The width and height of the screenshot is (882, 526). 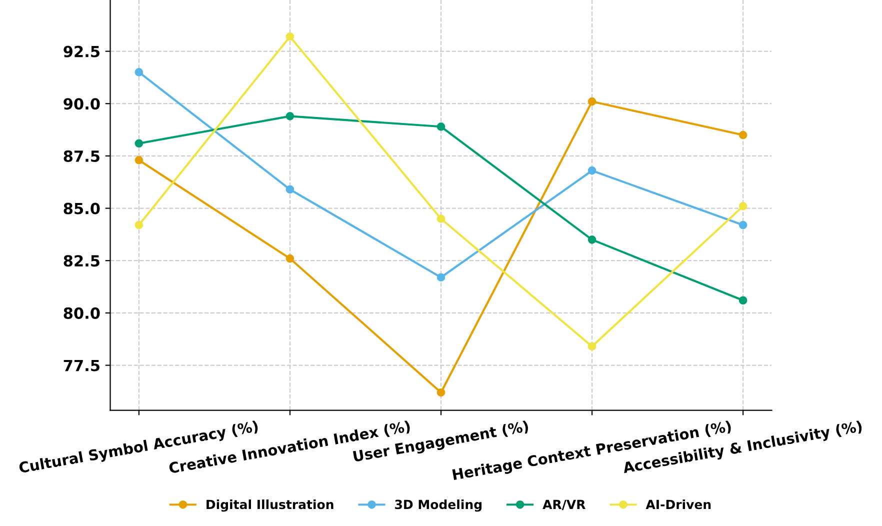 What do you see at coordinates (82, 313) in the screenshot?
I see `y-tick-label: 80.0` at bounding box center [82, 313].